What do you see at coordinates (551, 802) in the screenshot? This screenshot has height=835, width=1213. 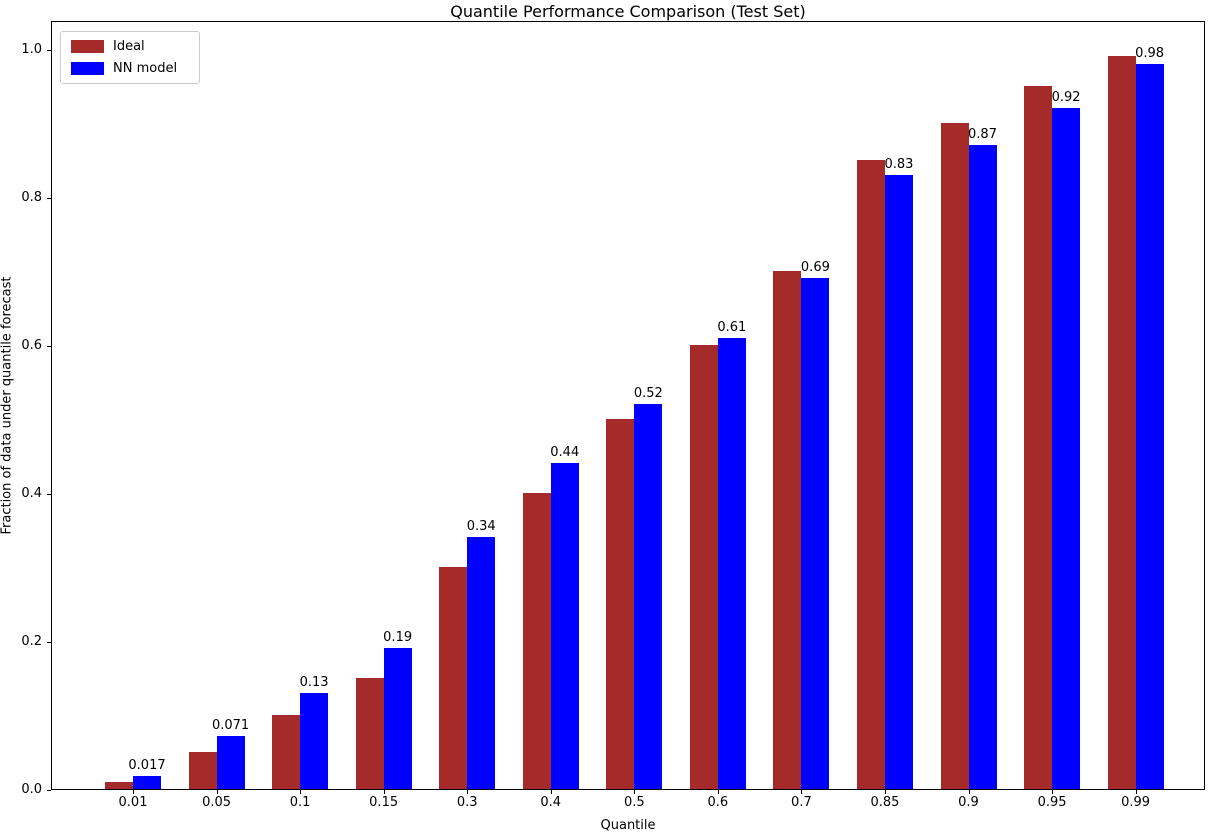 I see `x-tick-label: 0.4` at bounding box center [551, 802].